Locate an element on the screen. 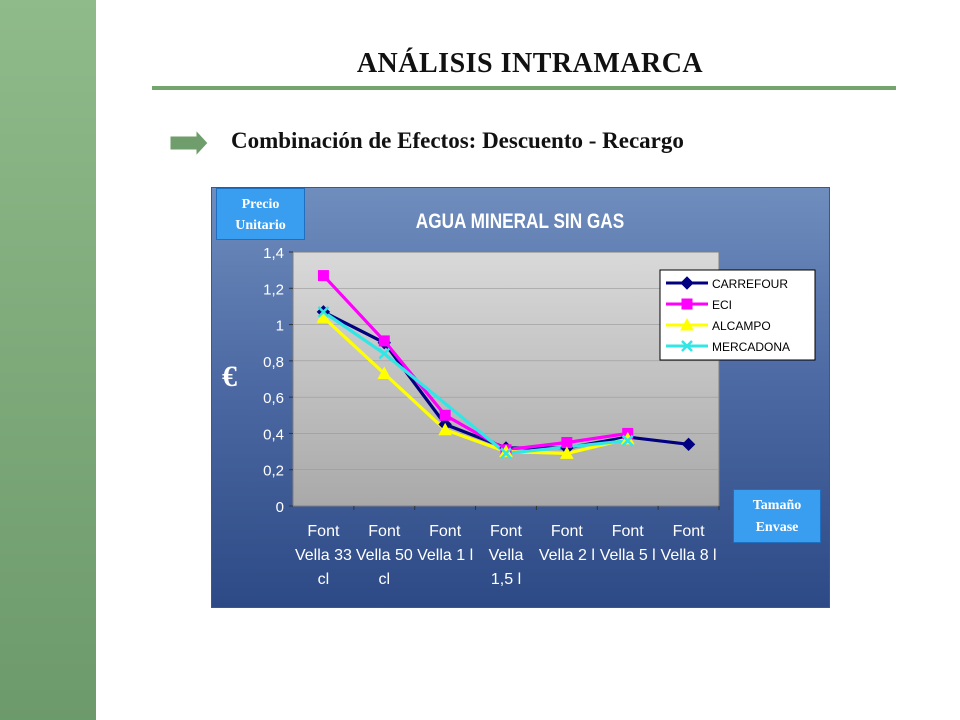  x-tick-label: Font Vella 5 l is located at coordinates (628, 543).